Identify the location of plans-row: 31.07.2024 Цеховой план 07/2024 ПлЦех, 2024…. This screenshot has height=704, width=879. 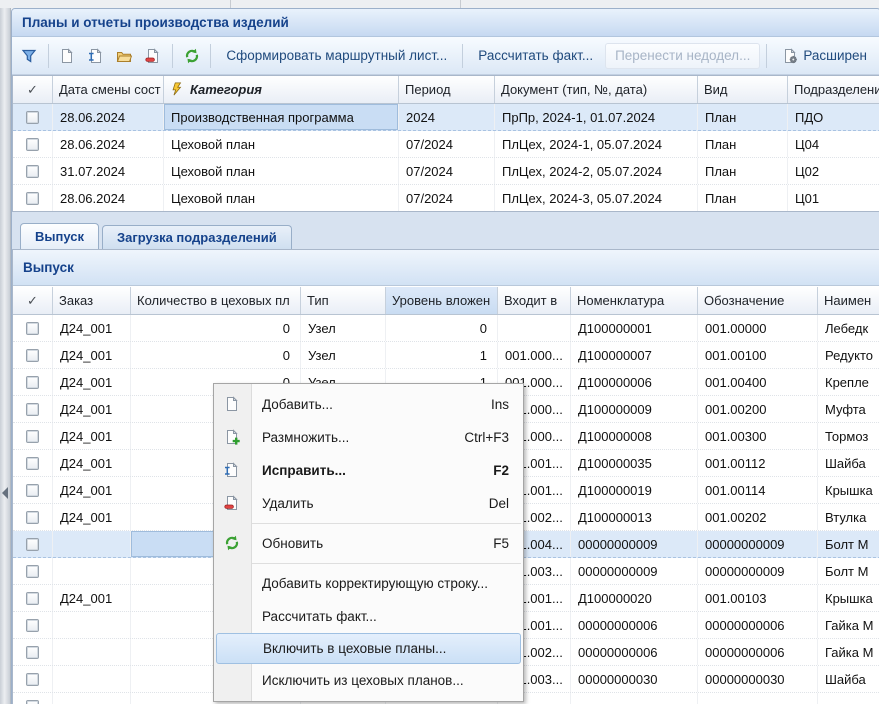
(446, 171).